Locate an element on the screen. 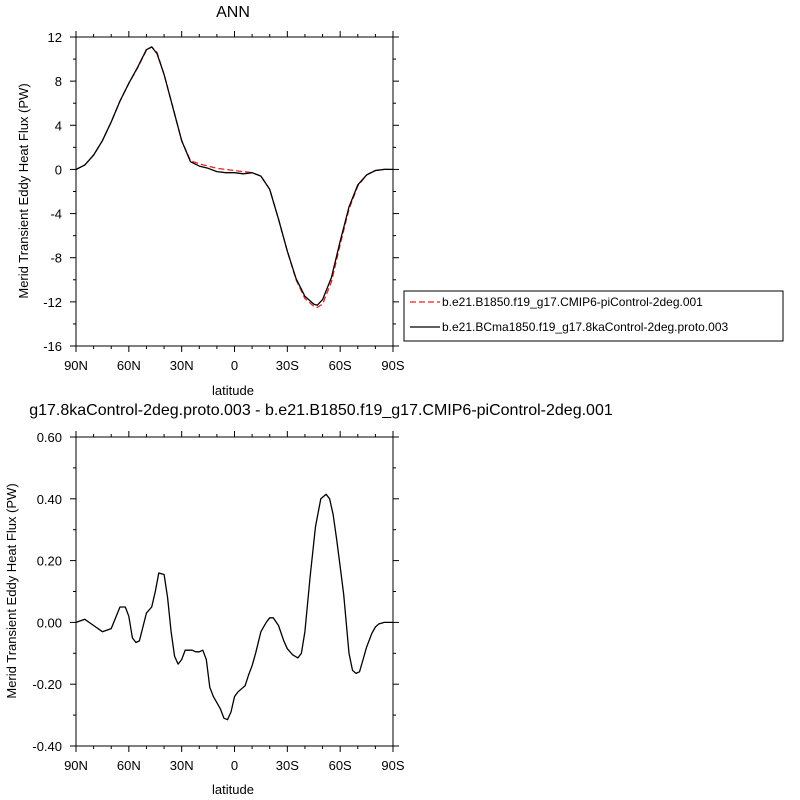 The image size is (800, 800). bottom-x-tick-label: 30N is located at coordinates (182, 765).